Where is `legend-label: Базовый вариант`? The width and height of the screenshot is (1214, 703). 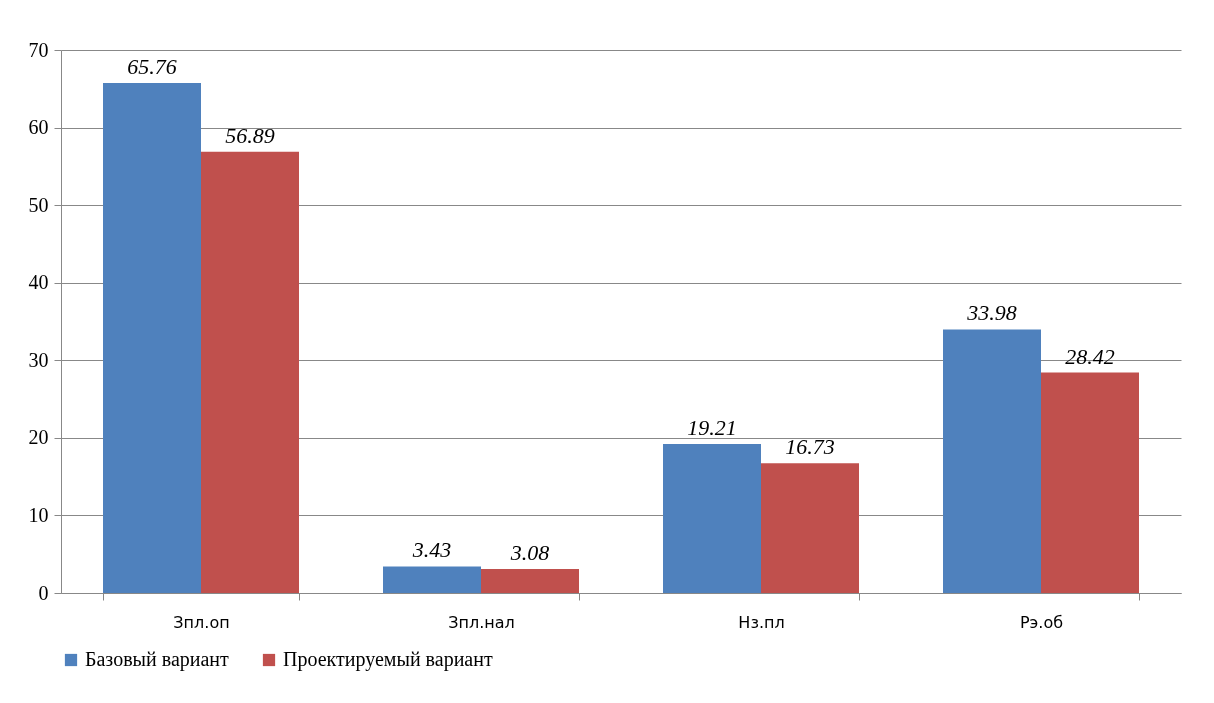
legend-label: Базовый вариант is located at coordinates (157, 659).